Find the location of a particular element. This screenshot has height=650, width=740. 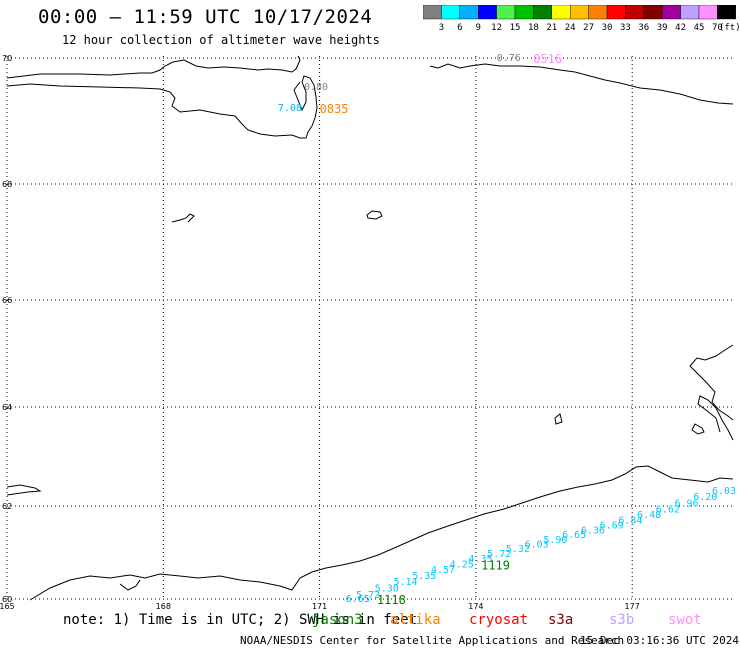

colorbar-tick-label: 39 is located at coordinates (662, 28).